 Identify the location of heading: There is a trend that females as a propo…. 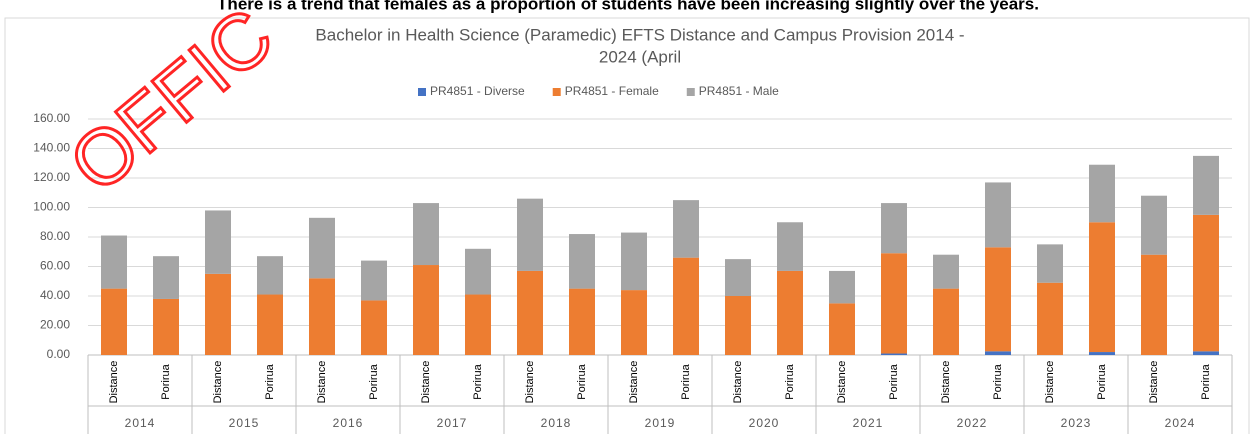
(628, 6).